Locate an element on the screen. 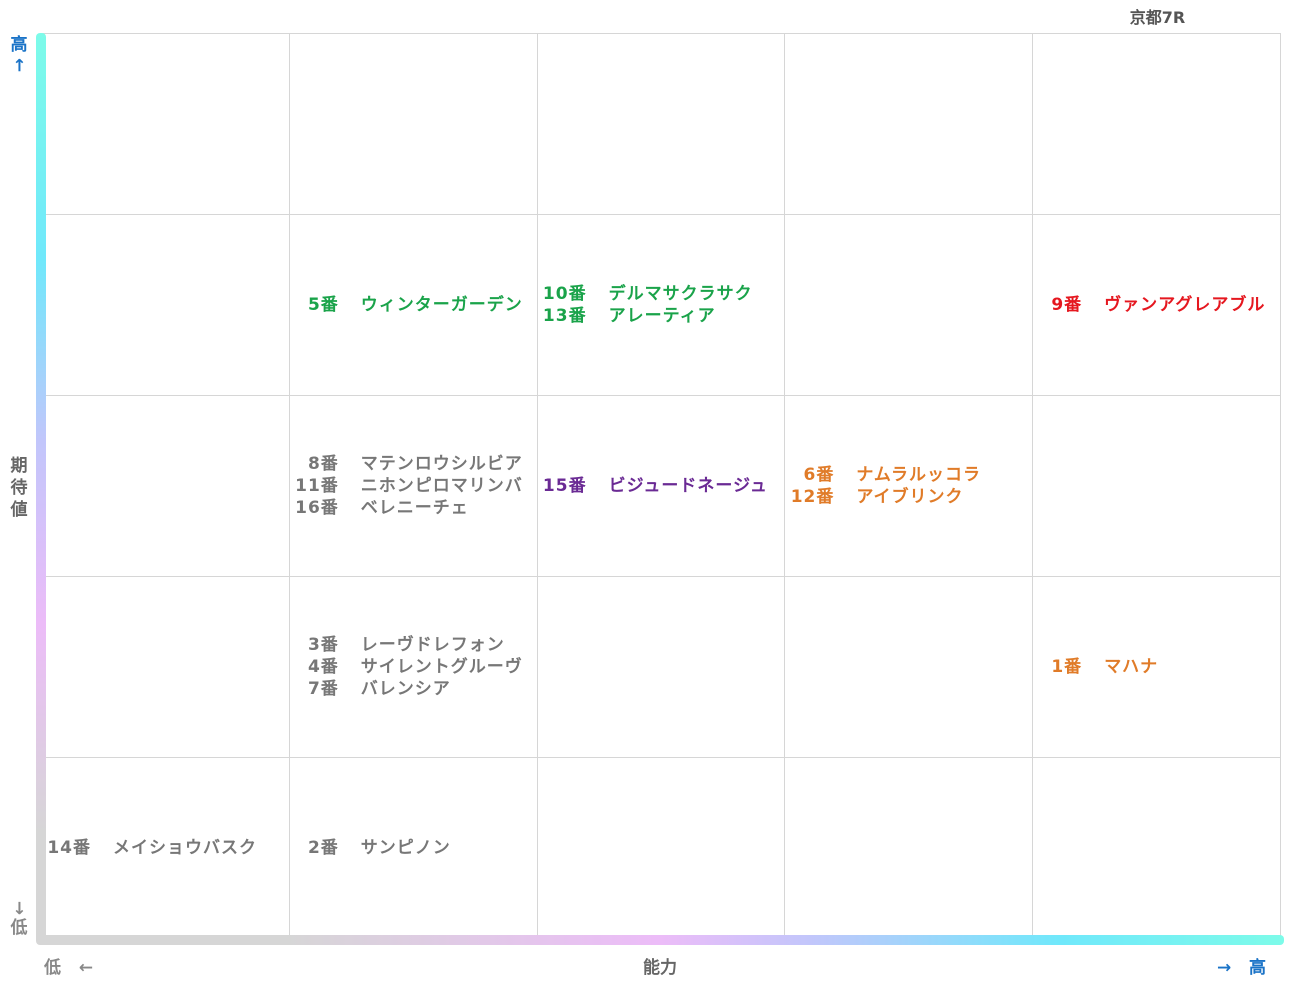 Image resolution: width=1291 pixels, height=983 pixels. horse-name: マハナ is located at coordinates (1131, 666).